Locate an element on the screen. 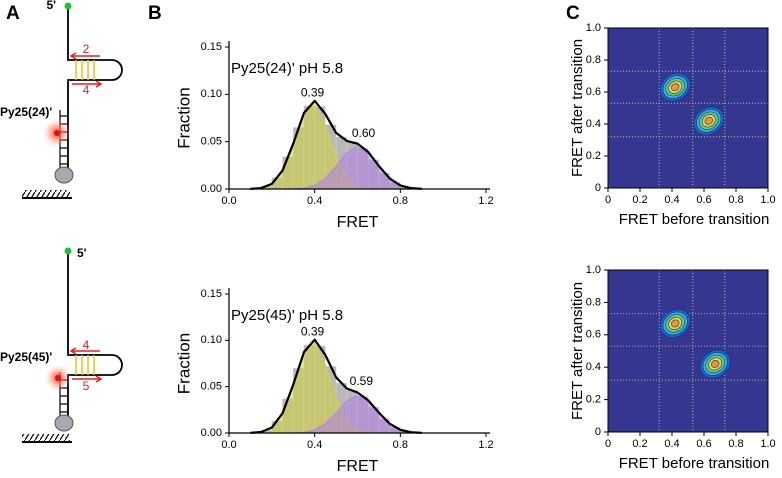  panel-label: A is located at coordinates (13, 13).